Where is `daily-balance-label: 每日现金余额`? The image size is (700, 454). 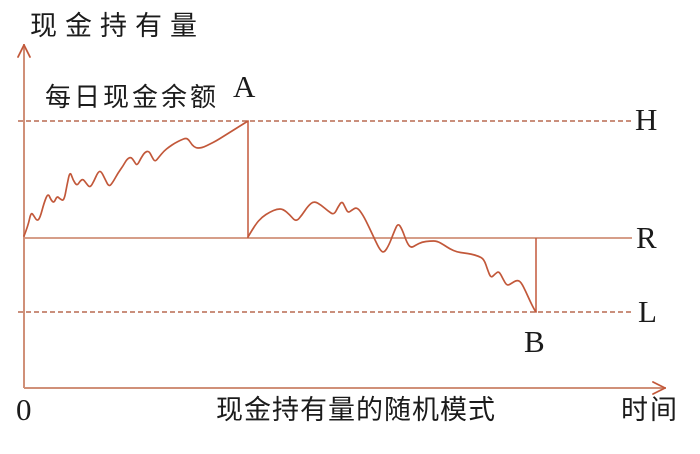
daily-balance-label: 每日现金余额 is located at coordinates (132, 97).